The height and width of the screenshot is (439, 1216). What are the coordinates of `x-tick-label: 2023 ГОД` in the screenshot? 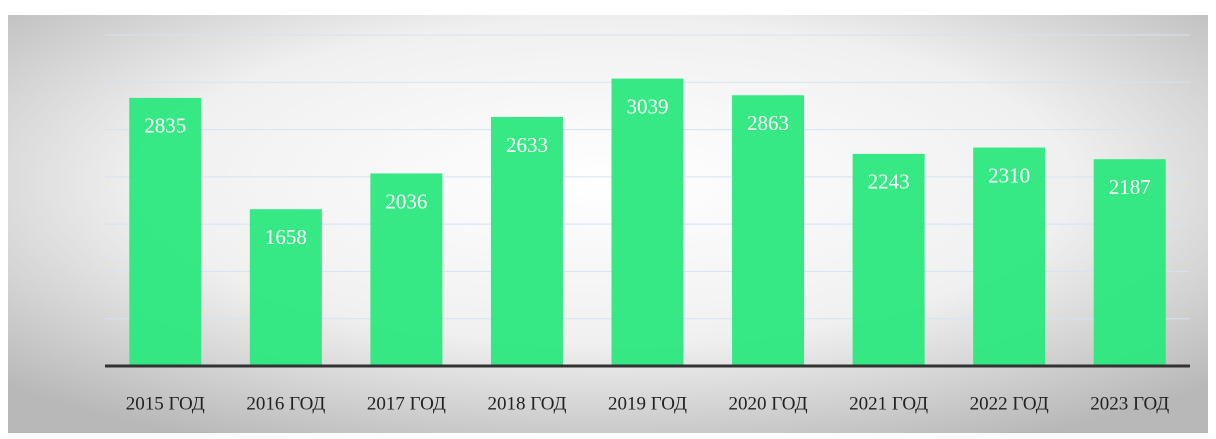 It's located at (1129, 403).